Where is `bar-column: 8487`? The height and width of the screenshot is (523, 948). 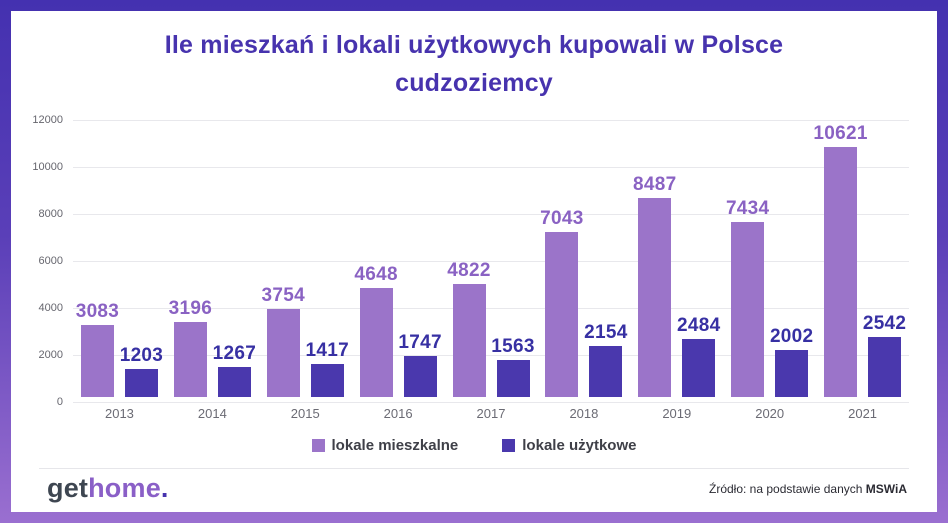 bar-column: 8487 is located at coordinates (654, 258).